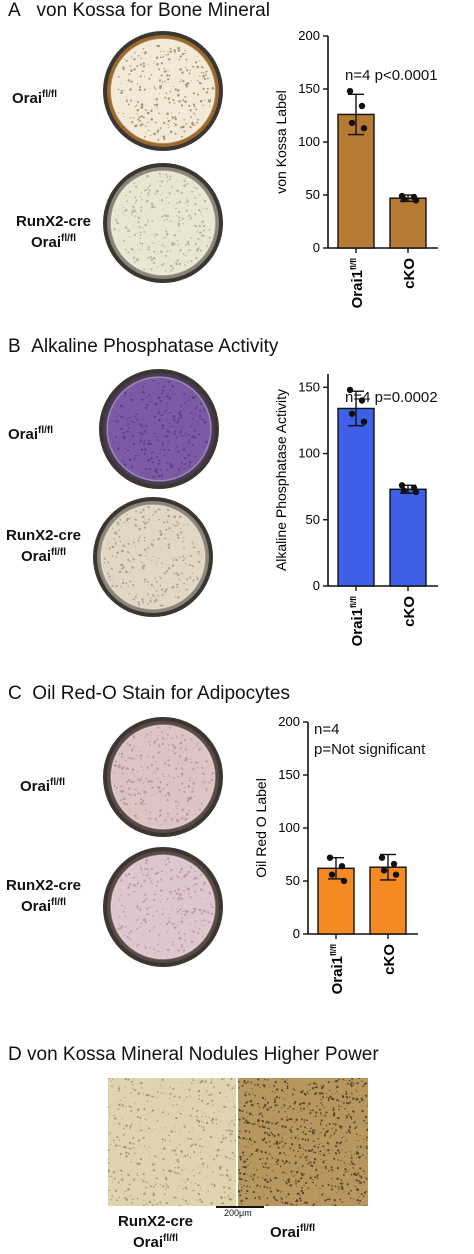 This screenshot has height=1254, width=474. What do you see at coordinates (370, 739) in the screenshot?
I see `stat-c: n=4 p=Not significant` at bounding box center [370, 739].